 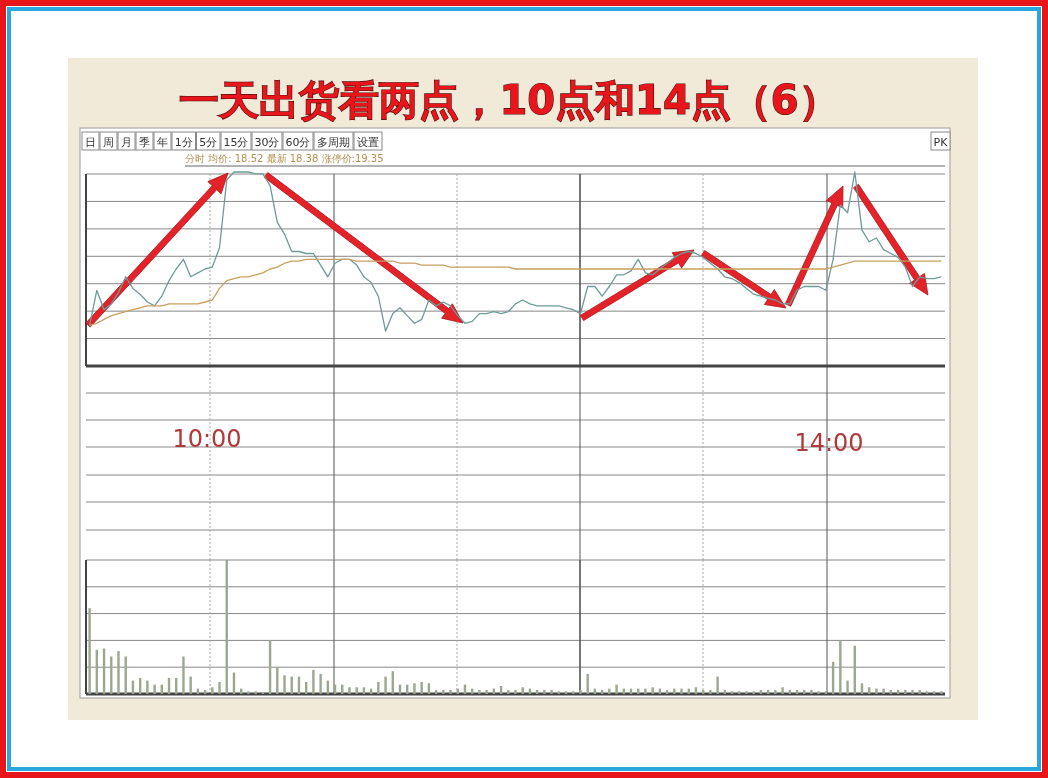 What do you see at coordinates (108, 142) in the screenshot?
I see `text: 周` at bounding box center [108, 142].